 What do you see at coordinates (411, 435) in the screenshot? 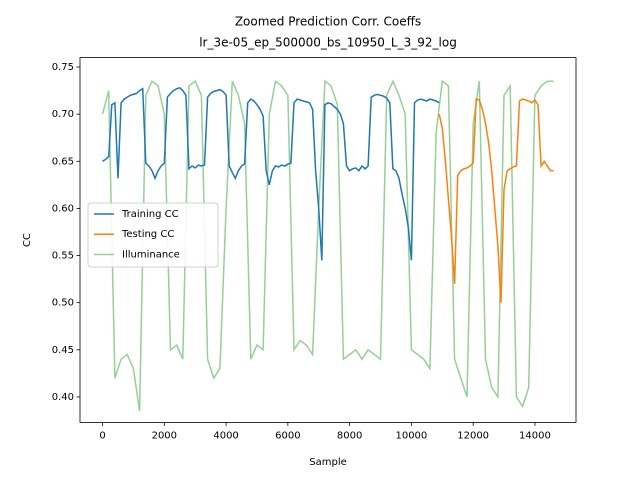
I see `x-tick-label: 10000` at bounding box center [411, 435].